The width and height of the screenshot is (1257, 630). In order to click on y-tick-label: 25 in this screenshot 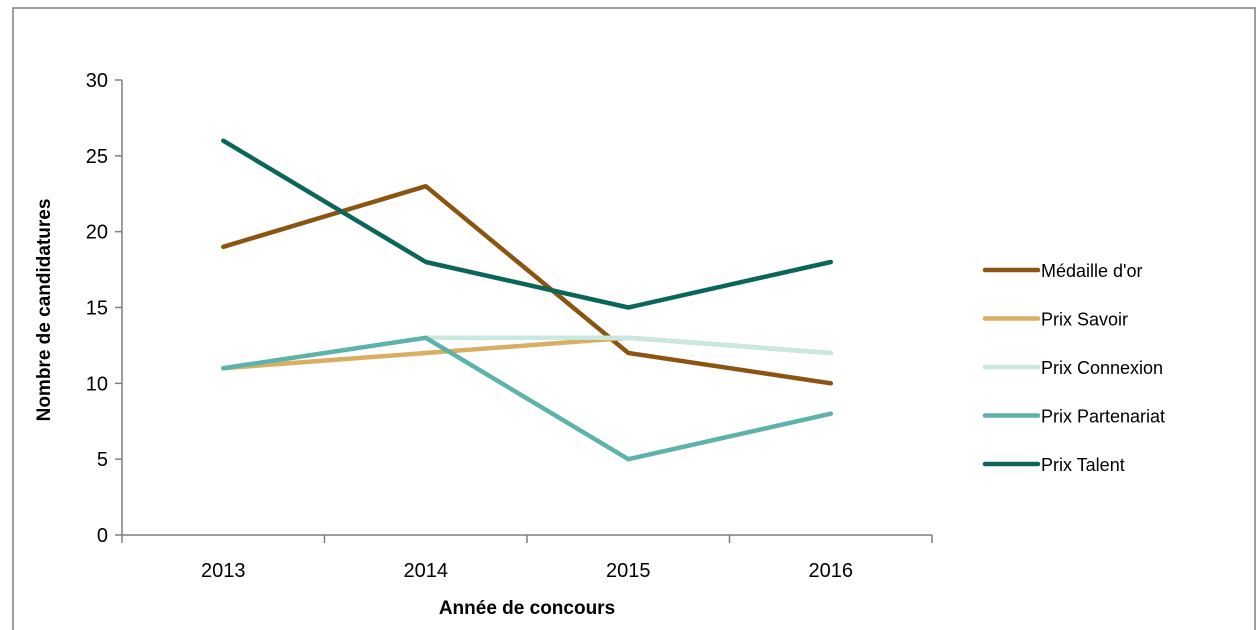, I will do `click(97, 157)`.